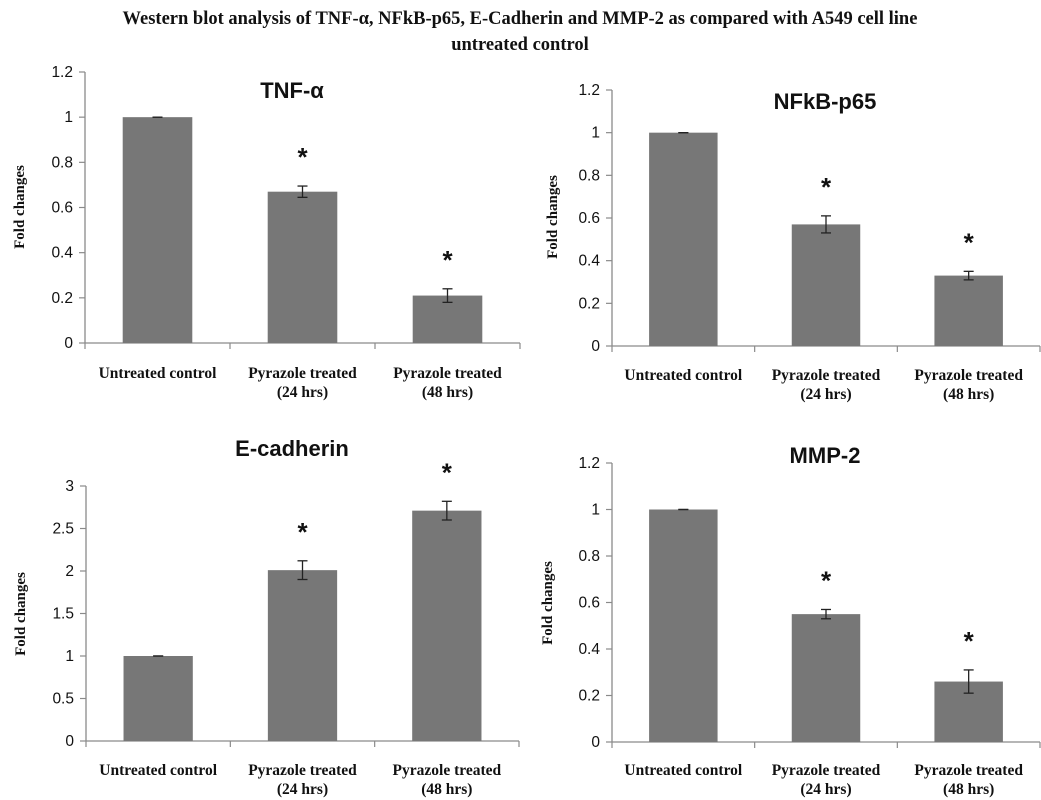 The height and width of the screenshot is (800, 1041). What do you see at coordinates (825, 455) in the screenshot?
I see `chart-title: MMP-2` at bounding box center [825, 455].